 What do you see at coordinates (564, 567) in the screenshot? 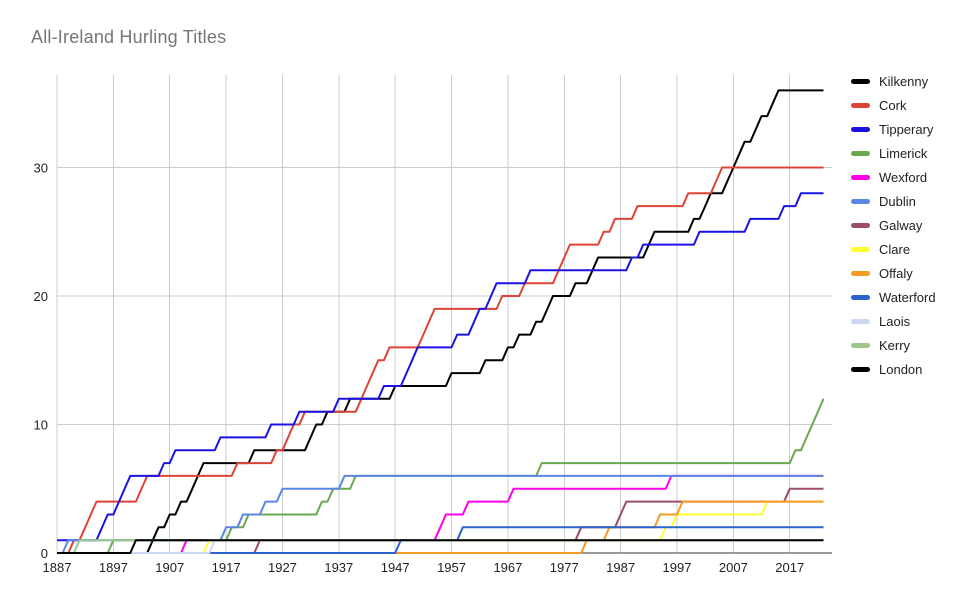
I see `x-axis-label-1977: 1977` at bounding box center [564, 567].